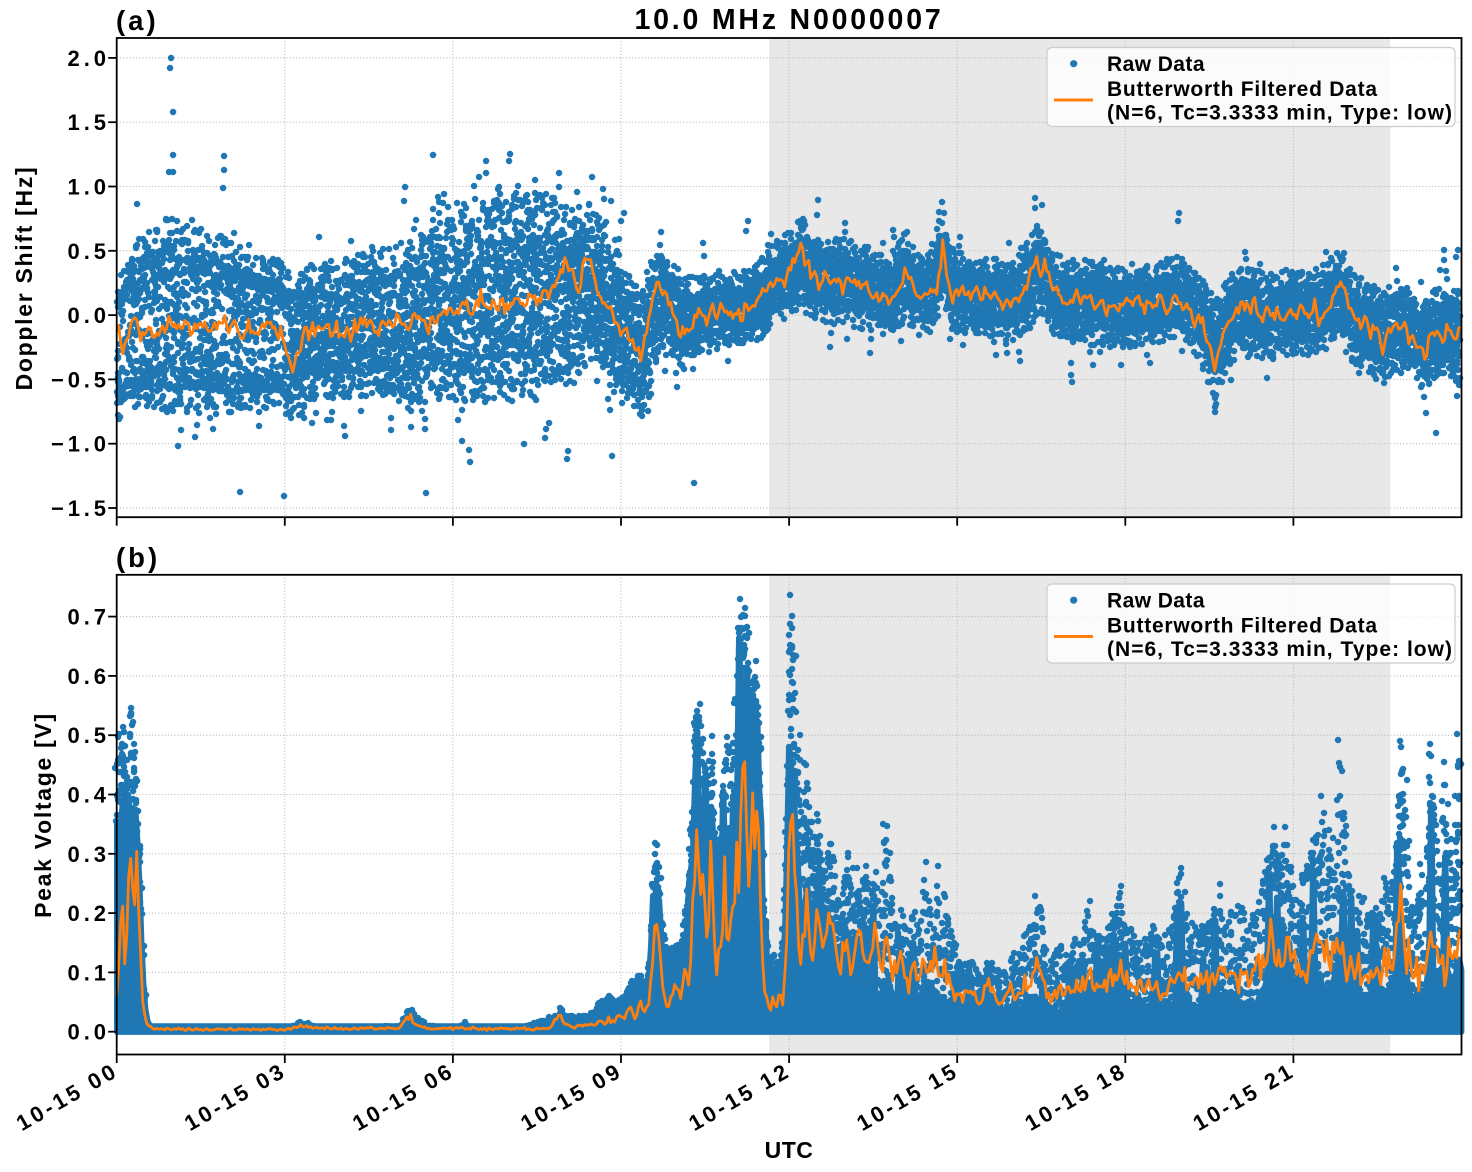 This screenshot has height=1172, width=1472. I want to click on svg-text: (b), so click(138, 557).